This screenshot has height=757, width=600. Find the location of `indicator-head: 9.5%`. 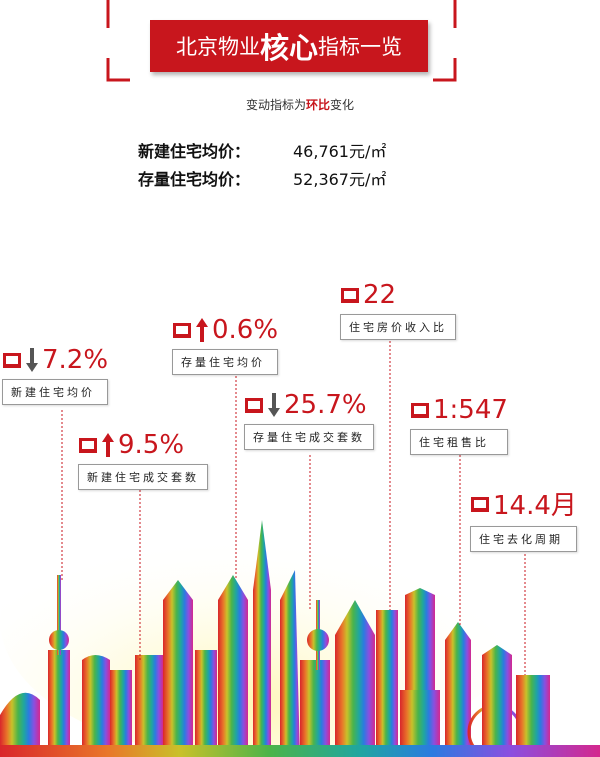

indicator-head: 9.5% is located at coordinates (143, 445).